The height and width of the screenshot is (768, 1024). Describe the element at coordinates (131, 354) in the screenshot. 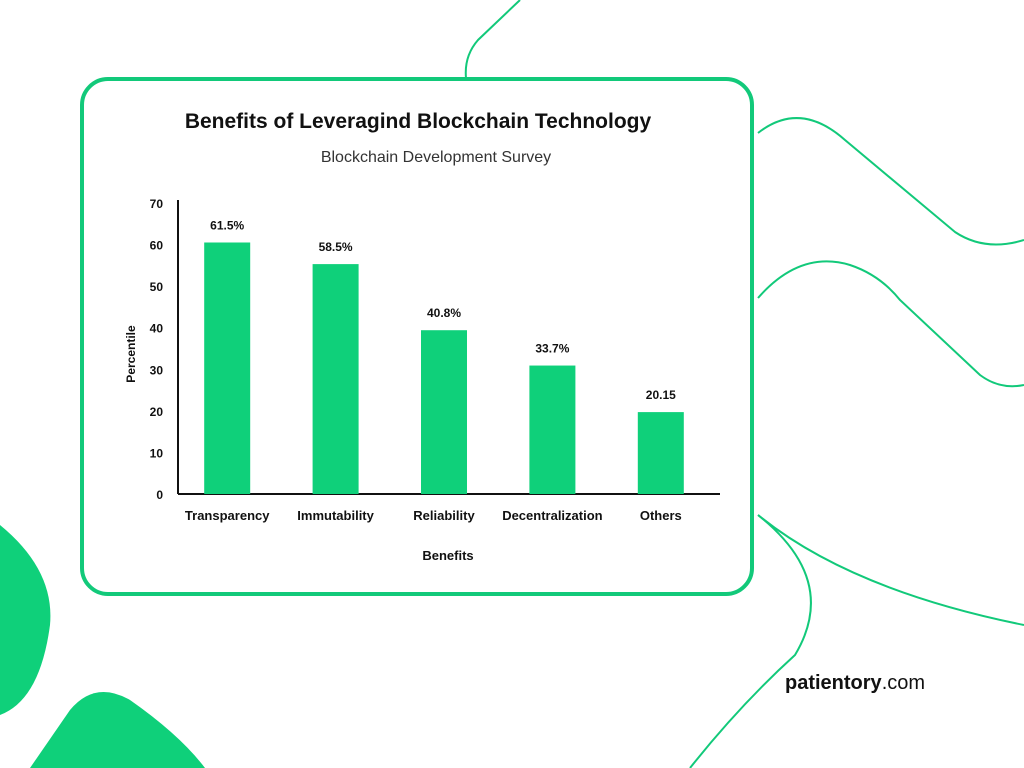

I see `y-axis-label: Percentile` at that location.